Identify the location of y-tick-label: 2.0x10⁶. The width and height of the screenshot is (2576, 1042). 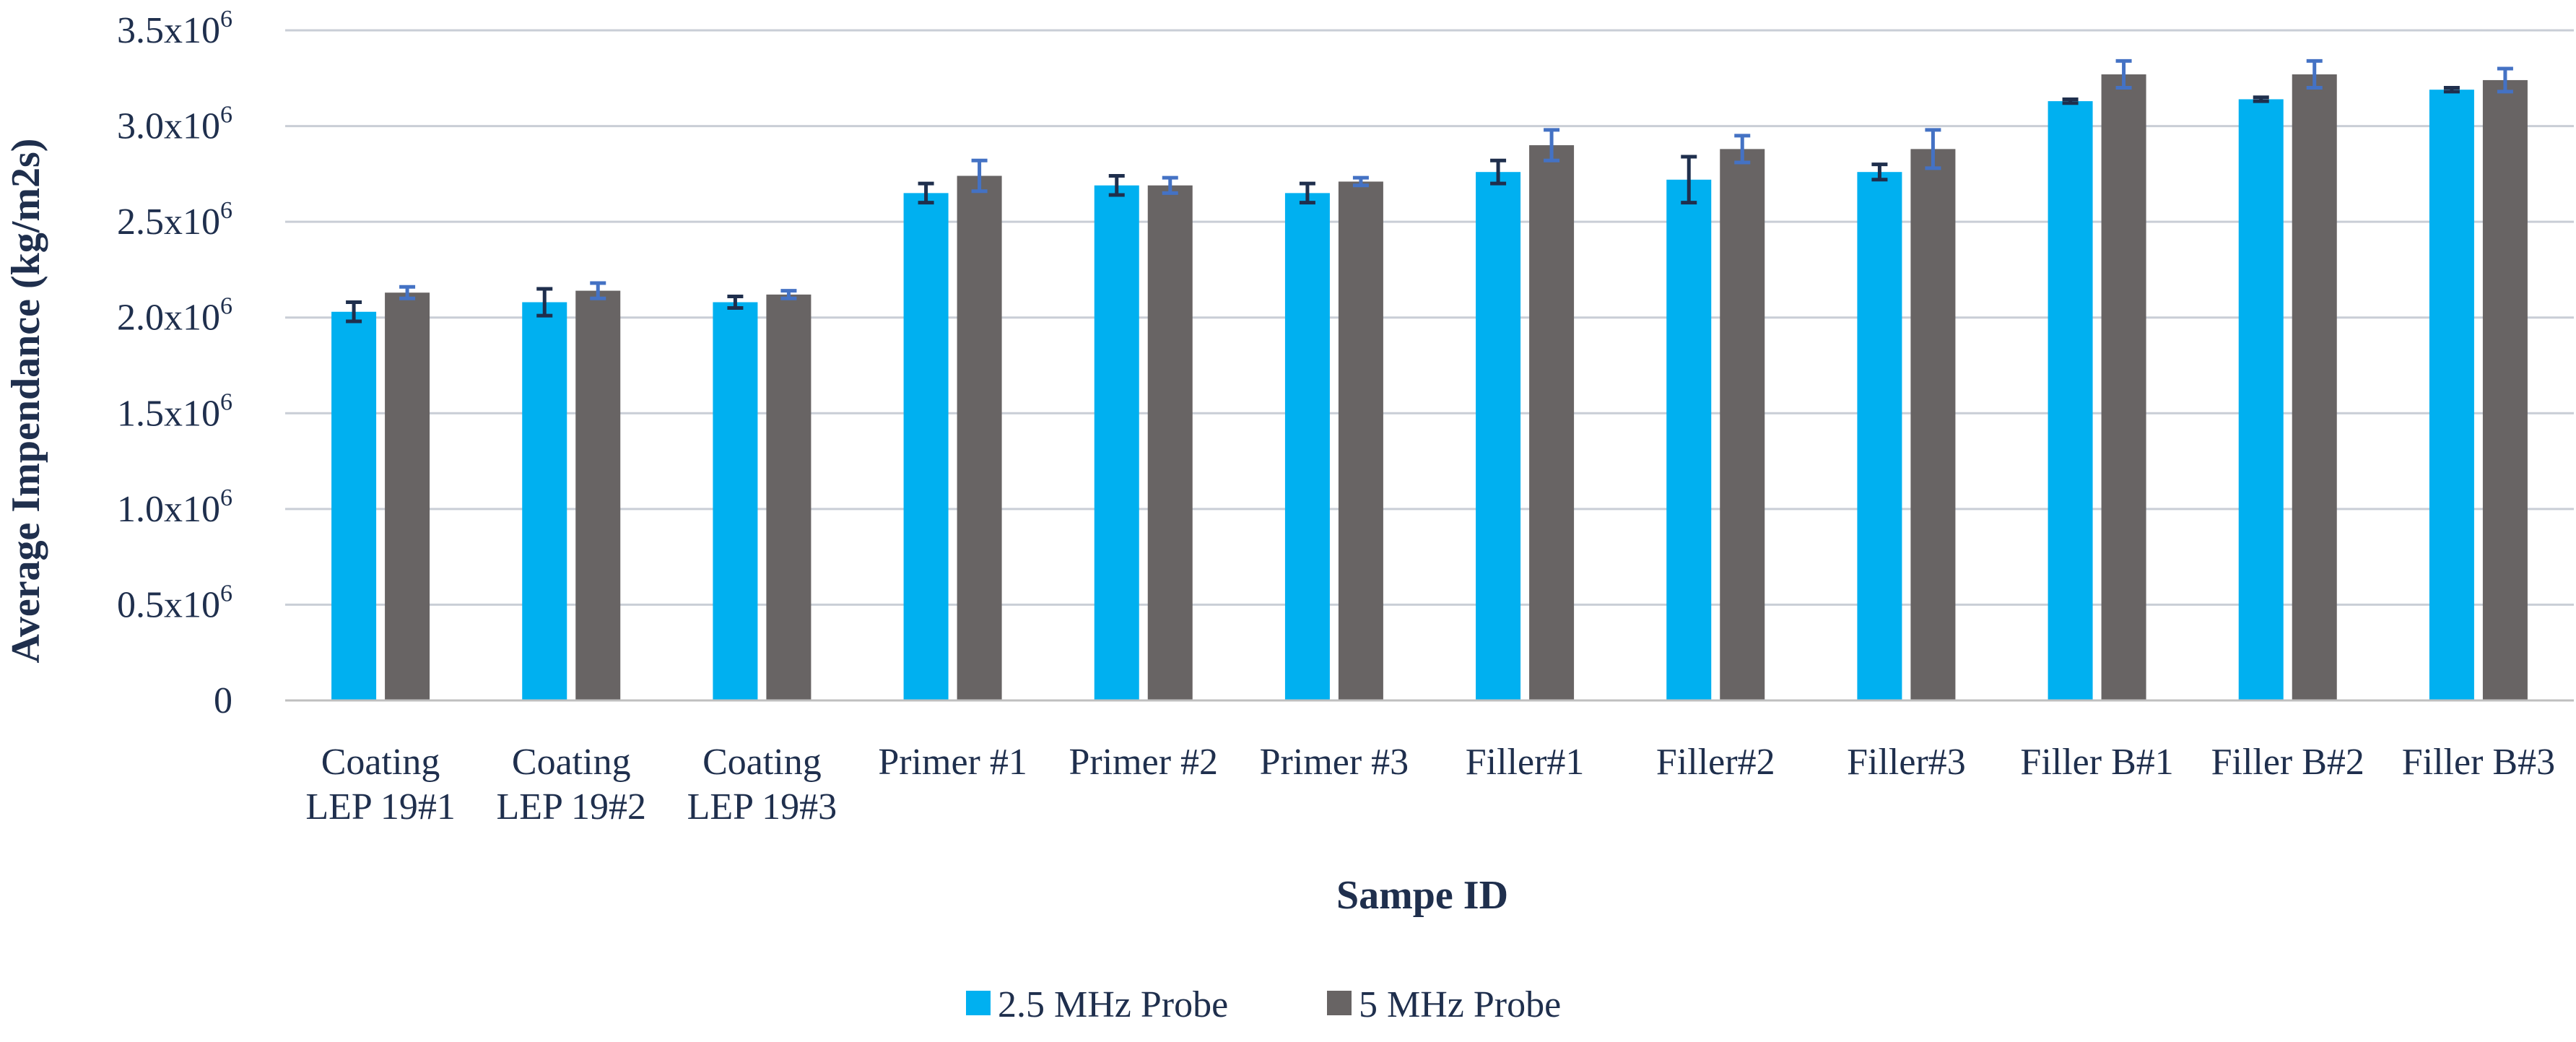
(174, 316).